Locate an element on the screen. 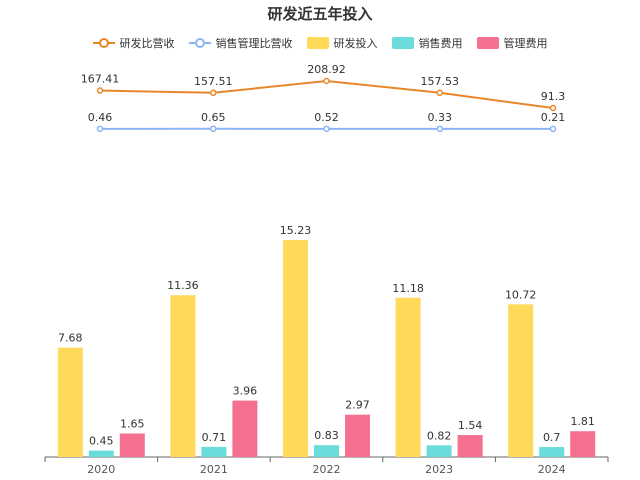 Image resolution: width=640 pixels, height=480 pixels. line-data-label: 0.33 is located at coordinates (440, 117).